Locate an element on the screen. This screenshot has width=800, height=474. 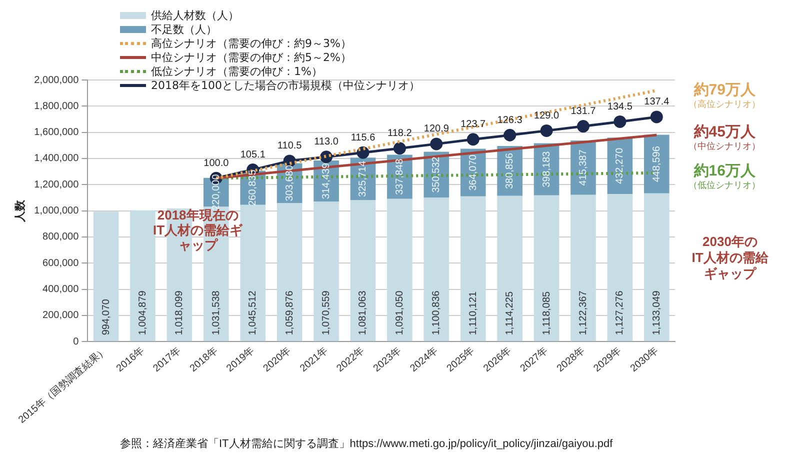
y-tick-label: 1,000,000 is located at coordinates (57, 211).